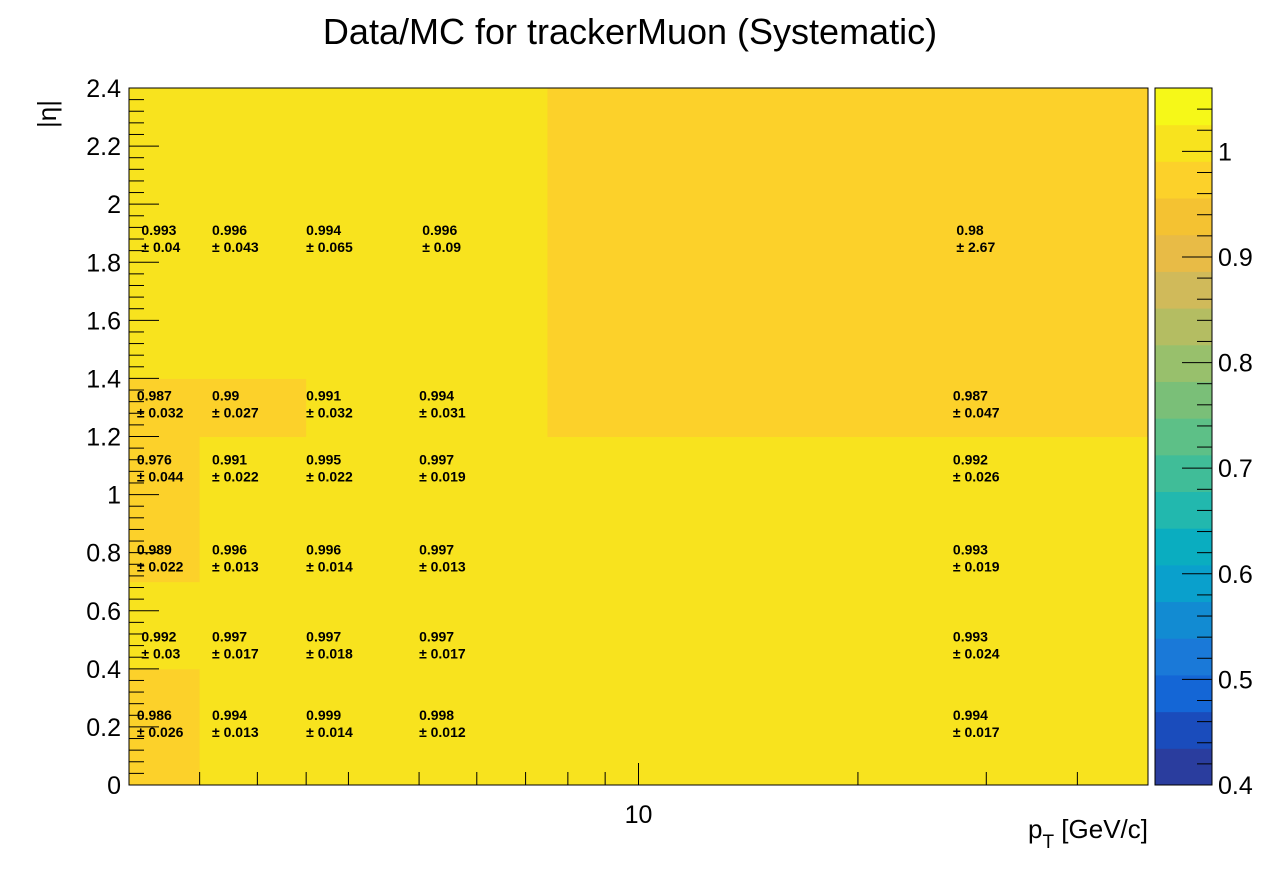 This screenshot has width=1276, height=872. I want to click on cell-value-label: 0.989, so click(154, 549).